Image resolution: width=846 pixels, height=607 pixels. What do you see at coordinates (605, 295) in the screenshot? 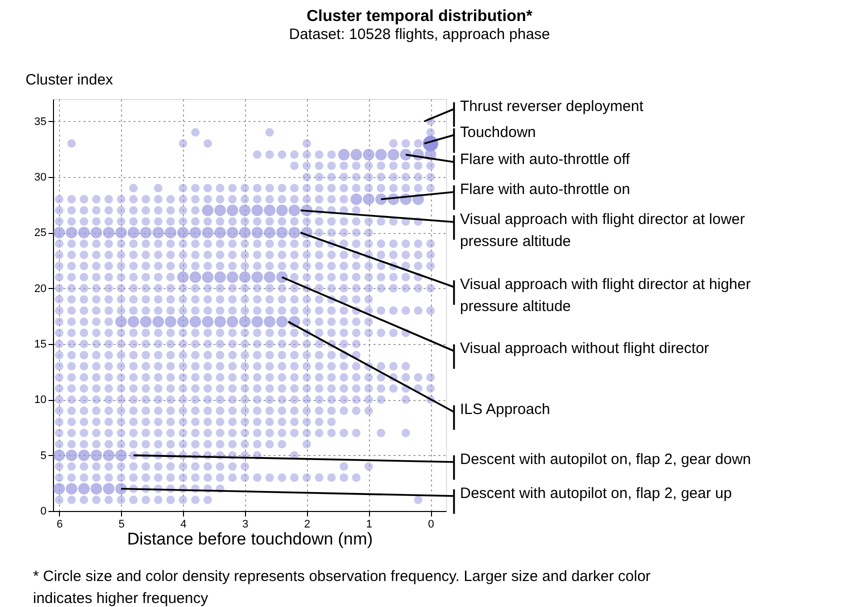
I see `annotation: Visual approach with flight director at higher pressure altitude` at bounding box center [605, 295].